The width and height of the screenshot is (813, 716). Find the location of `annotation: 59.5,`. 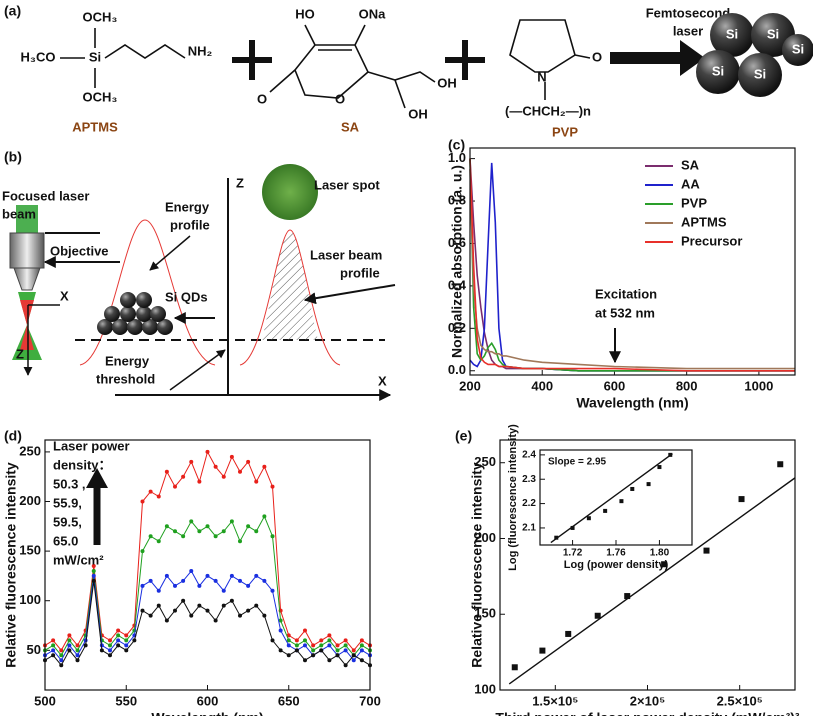

annotation: 59.5, is located at coordinates (67, 521).